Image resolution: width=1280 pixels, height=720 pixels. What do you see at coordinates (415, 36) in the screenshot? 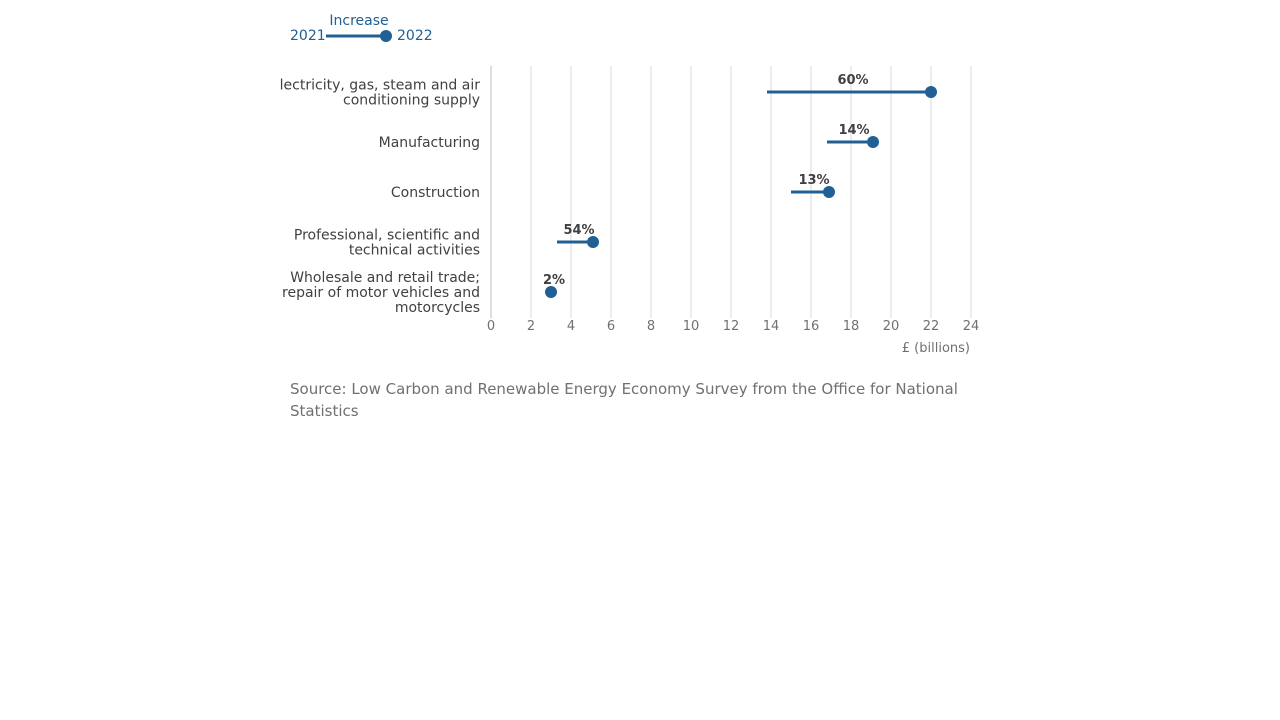
I see `legend-end-label: 2022` at bounding box center [415, 36].